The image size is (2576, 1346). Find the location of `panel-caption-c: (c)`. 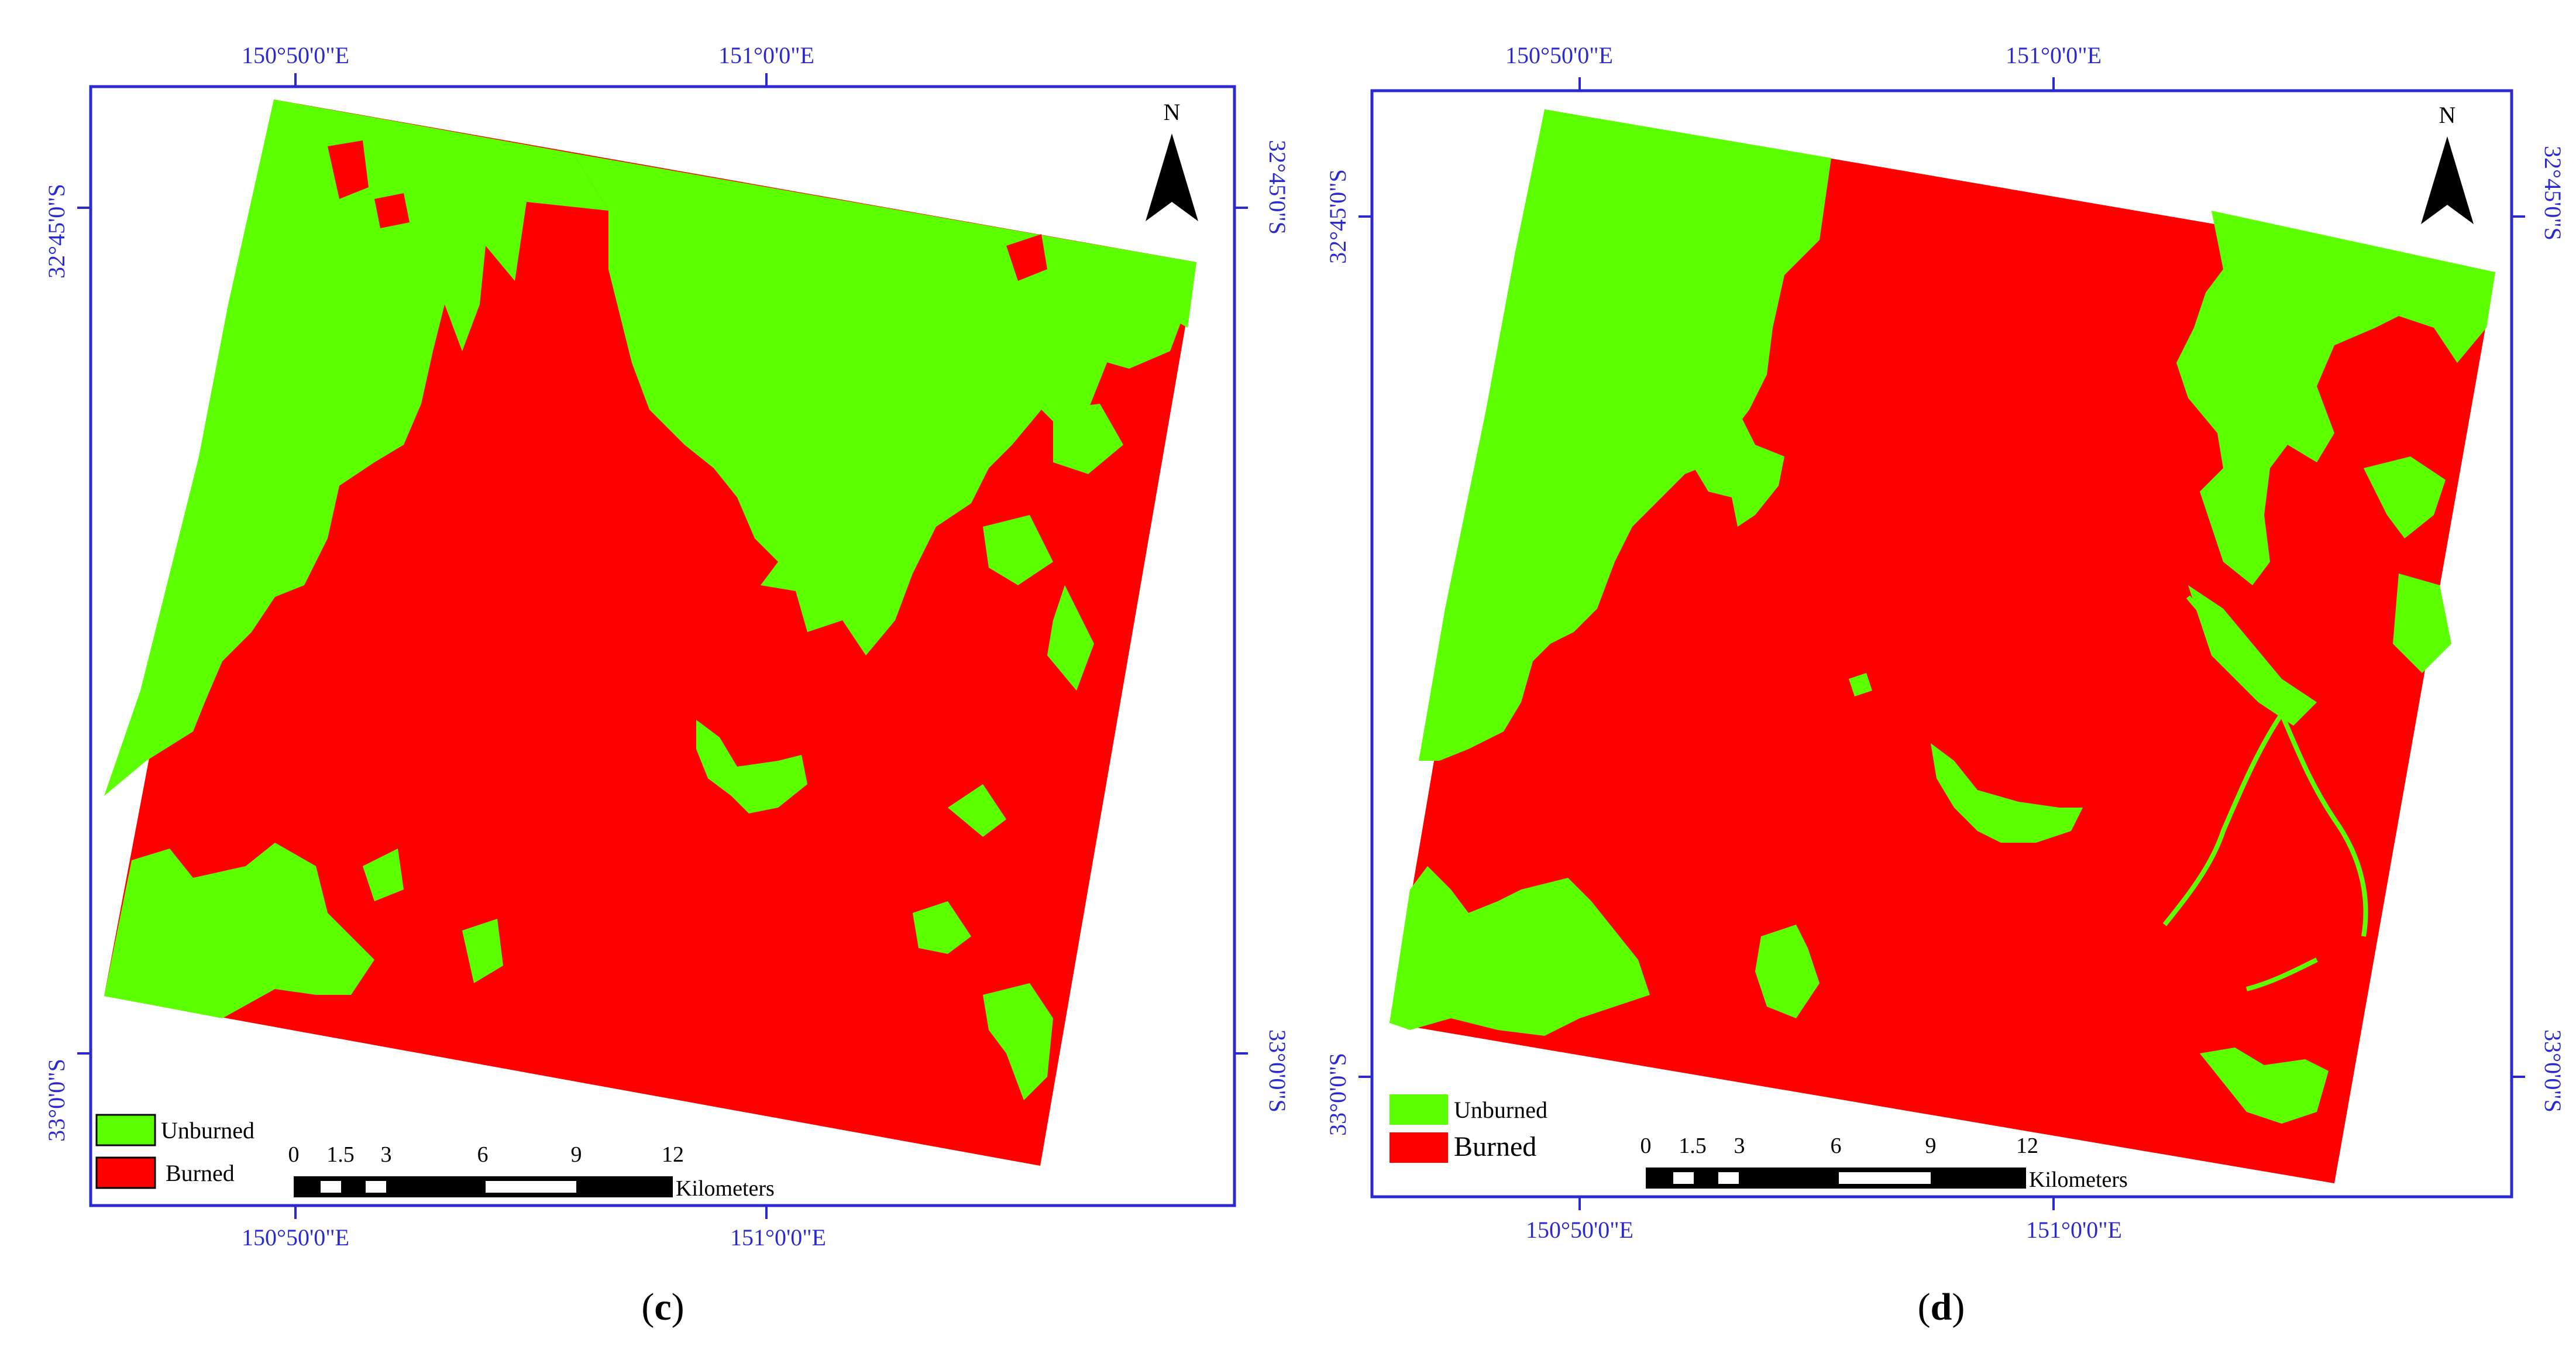

panel-caption-c: (c) is located at coordinates (662, 1307).